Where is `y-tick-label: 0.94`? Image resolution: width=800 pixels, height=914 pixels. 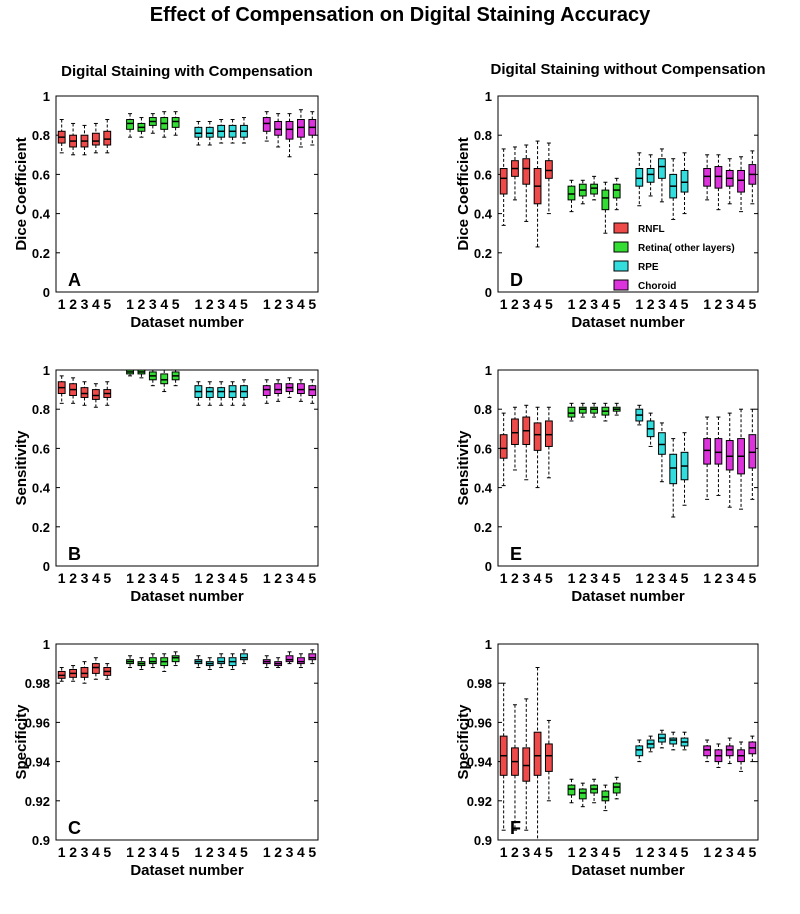
y-tick-label: 0.94 is located at coordinates (38, 762).